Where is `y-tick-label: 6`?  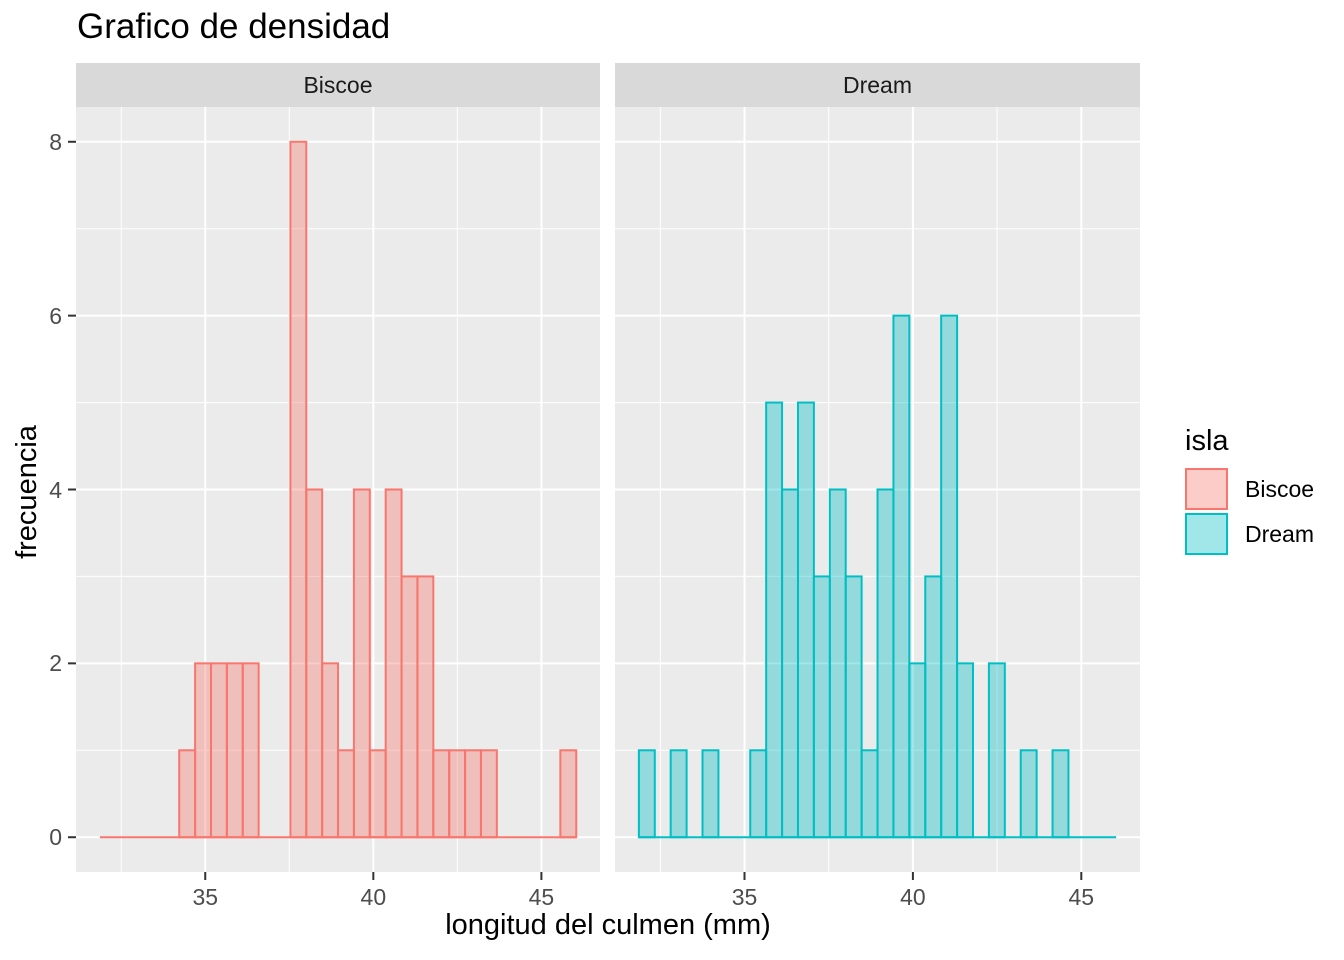
y-tick-label: 6 is located at coordinates (55, 315).